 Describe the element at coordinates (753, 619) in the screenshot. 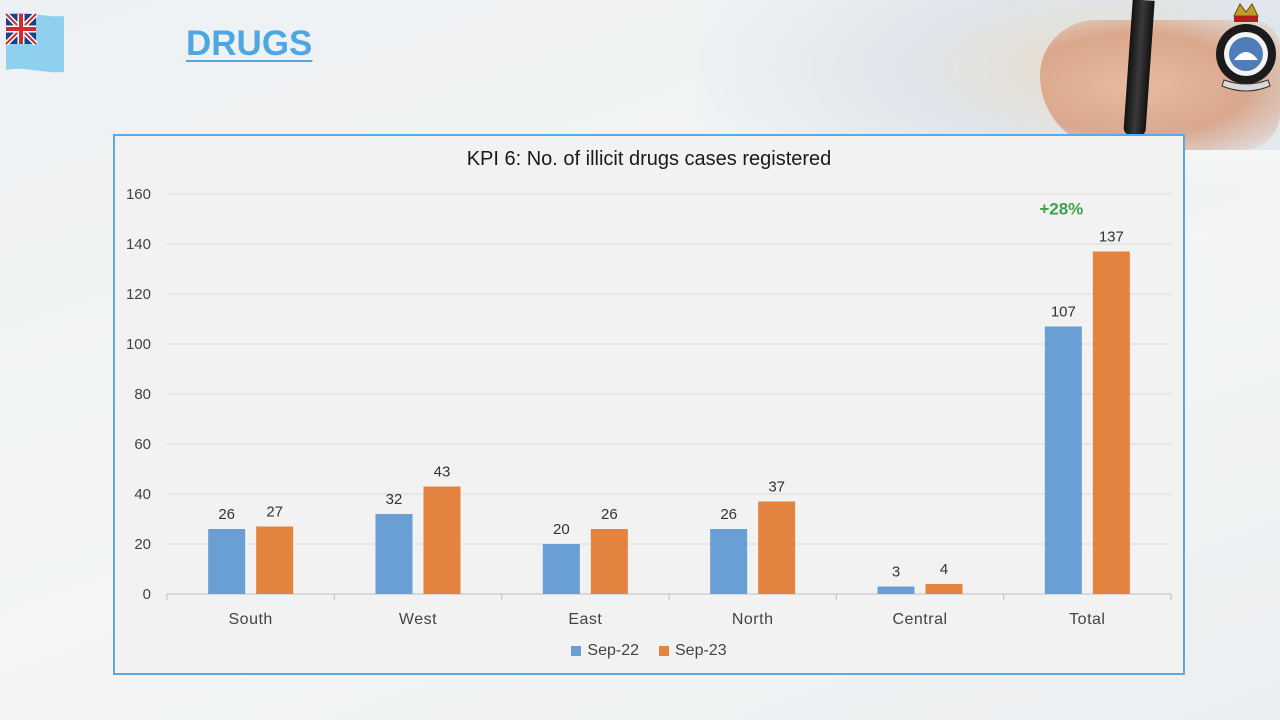

I see `x-tick-label: North` at that location.